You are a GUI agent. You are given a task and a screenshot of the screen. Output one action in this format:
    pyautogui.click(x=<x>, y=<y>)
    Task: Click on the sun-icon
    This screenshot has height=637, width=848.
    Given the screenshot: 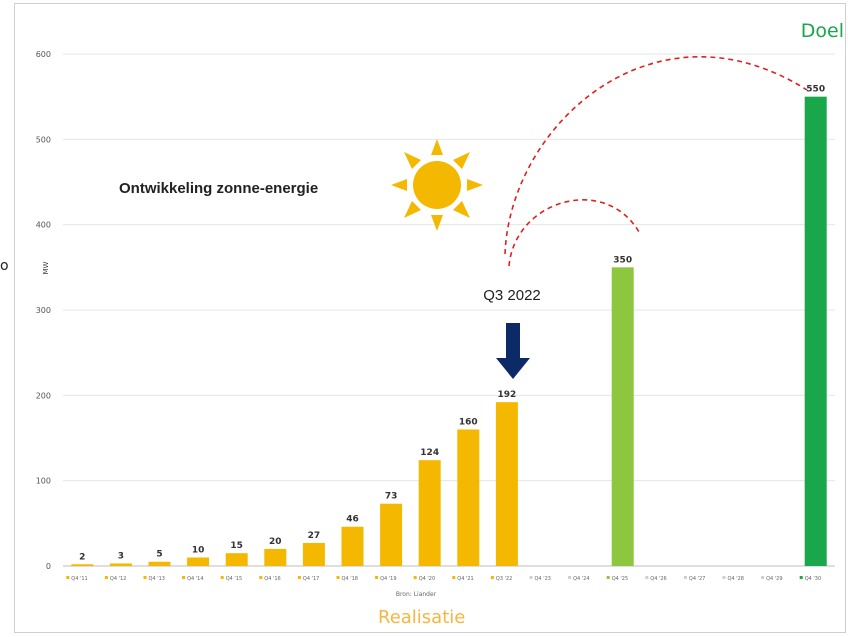 What is the action you would take?
    pyautogui.click(x=437, y=185)
    